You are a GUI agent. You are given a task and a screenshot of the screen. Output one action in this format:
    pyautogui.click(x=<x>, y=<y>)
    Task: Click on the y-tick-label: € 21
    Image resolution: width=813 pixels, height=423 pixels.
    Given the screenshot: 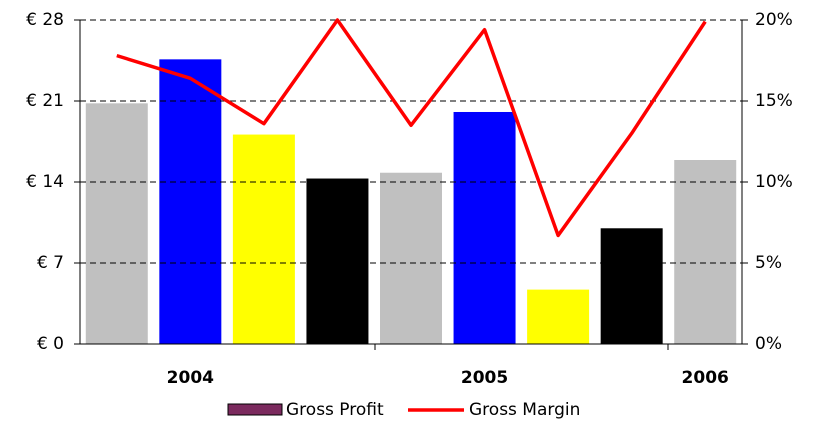 What is the action you would take?
    pyautogui.click(x=45, y=101)
    